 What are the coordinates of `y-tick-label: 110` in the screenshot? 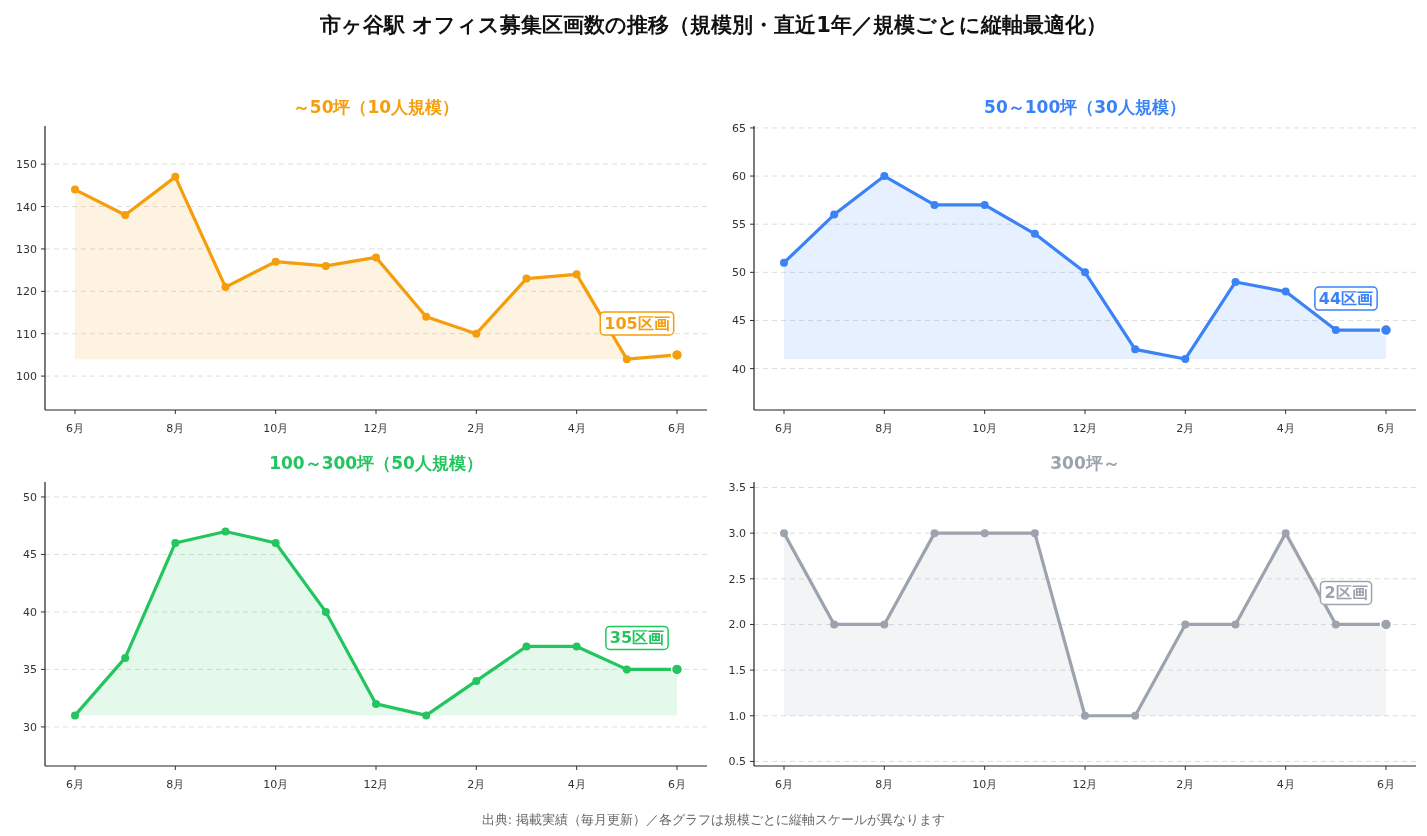 It's located at (26, 334).